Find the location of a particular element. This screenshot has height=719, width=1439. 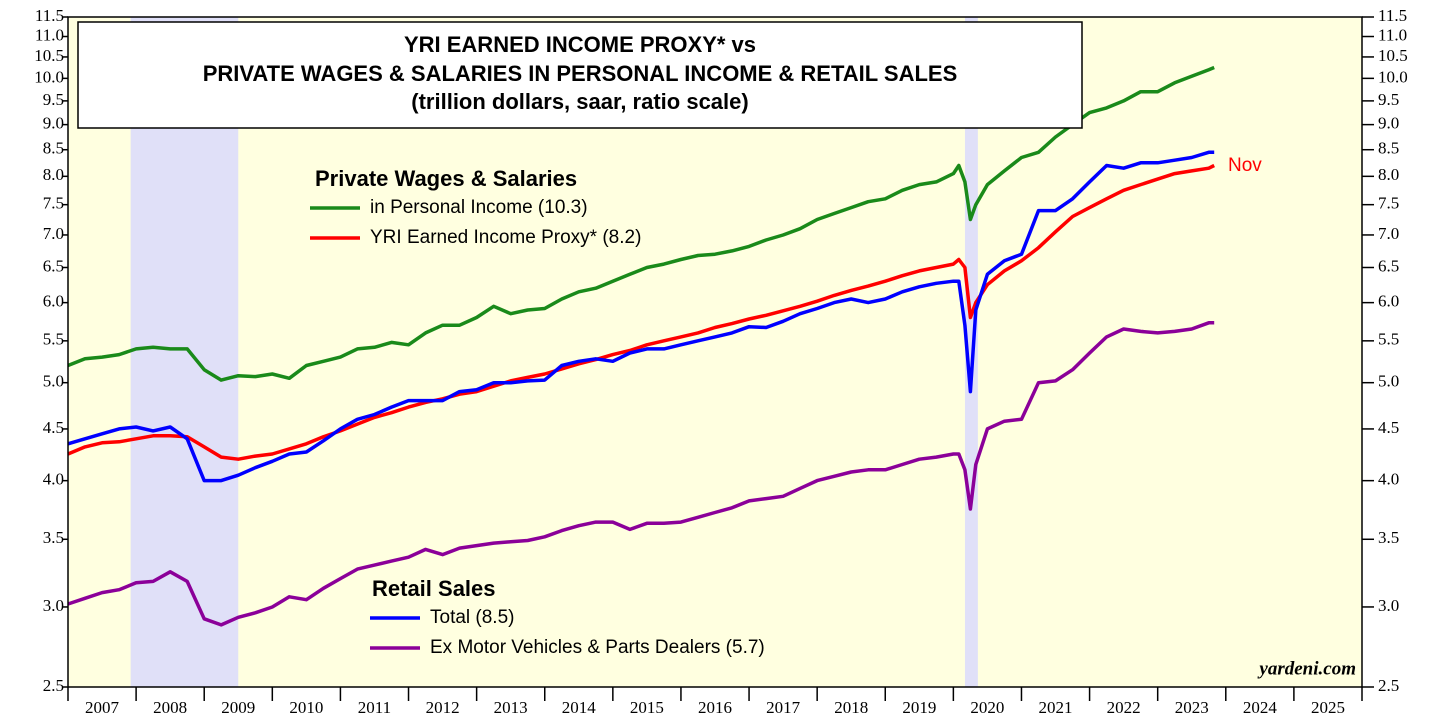

x-tick-label: 2022 is located at coordinates (1124, 707).